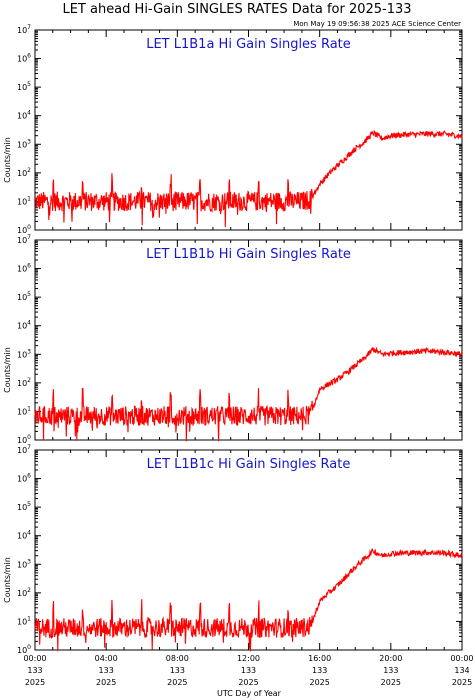 The image size is (475, 700). What do you see at coordinates (248, 658) in the screenshot?
I see `x-tick-label: 12:00` at bounding box center [248, 658].